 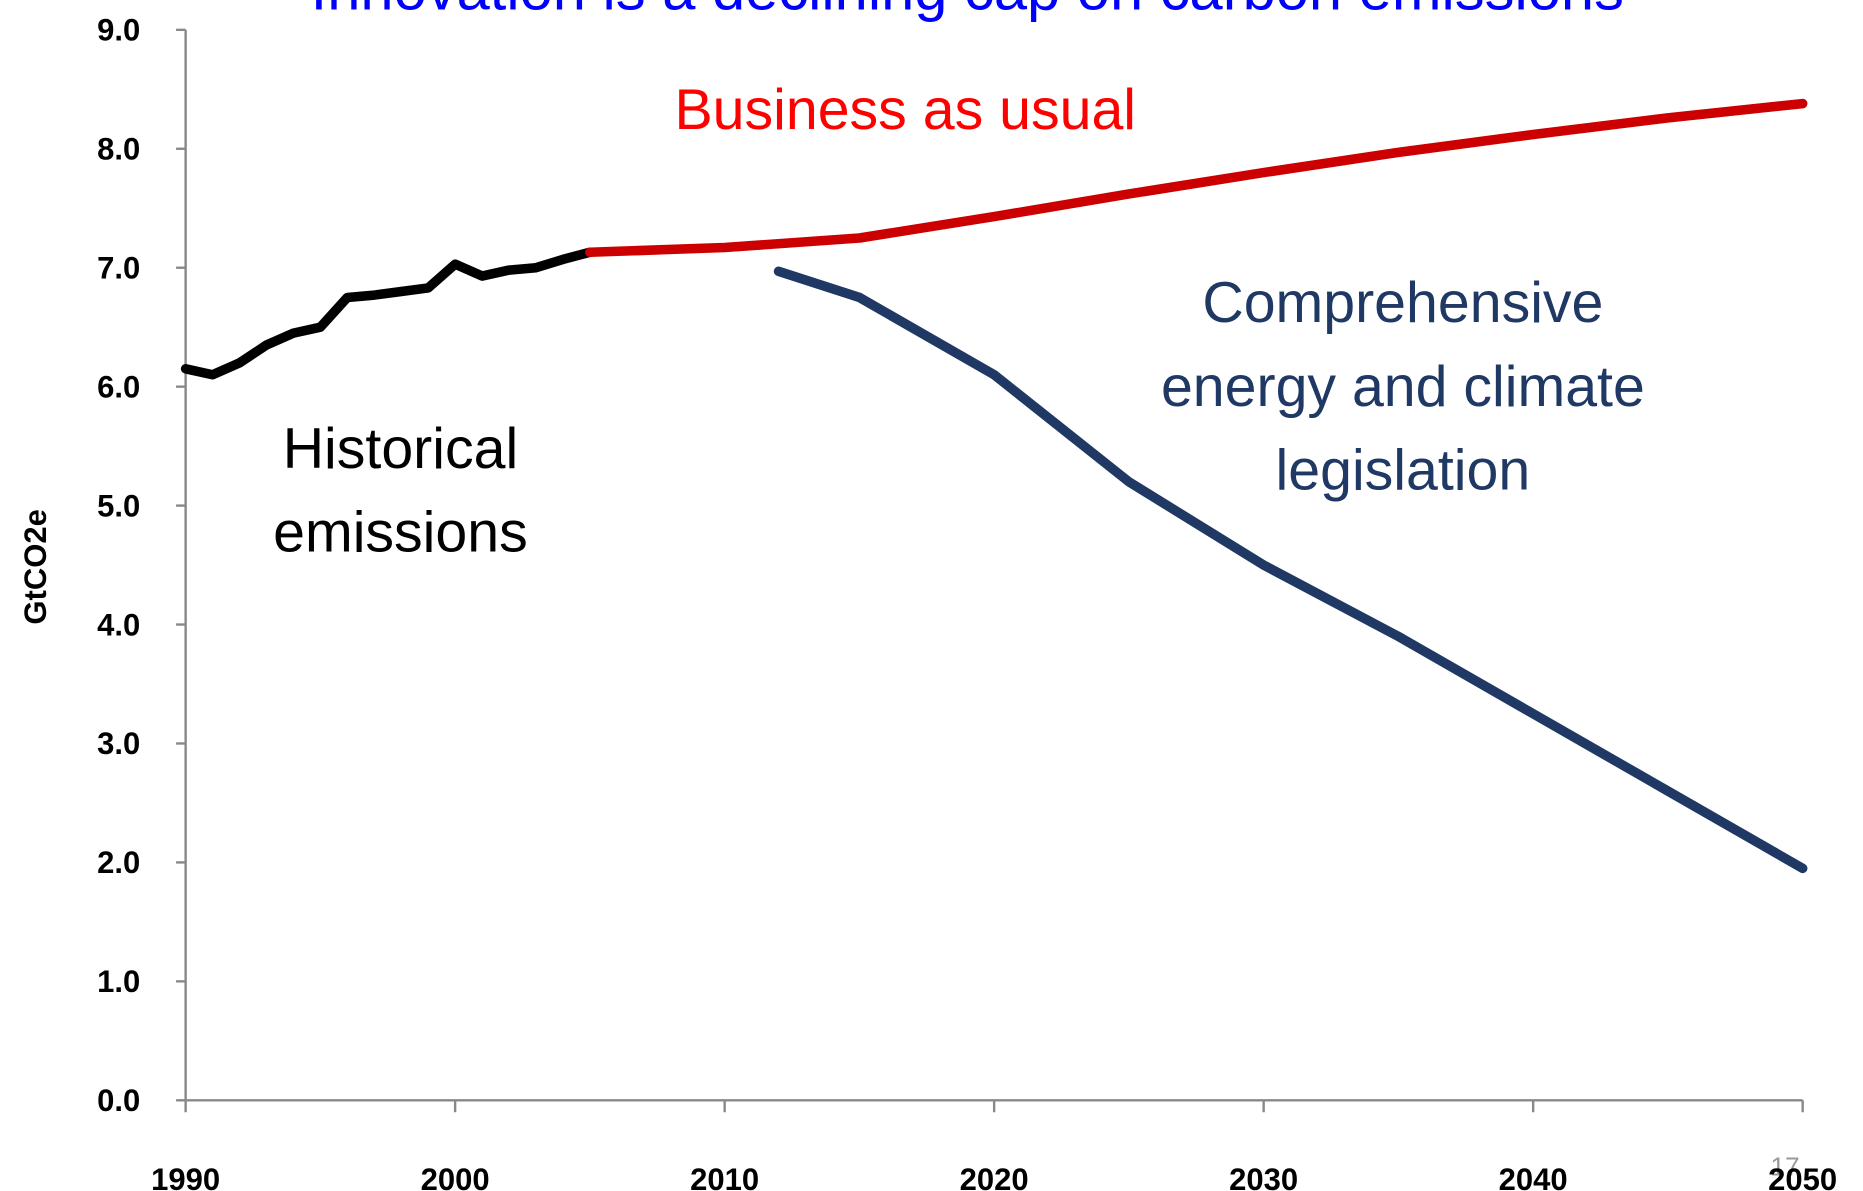 What do you see at coordinates (118, 30) in the screenshot?
I see `y-tick-label: 9.0` at bounding box center [118, 30].